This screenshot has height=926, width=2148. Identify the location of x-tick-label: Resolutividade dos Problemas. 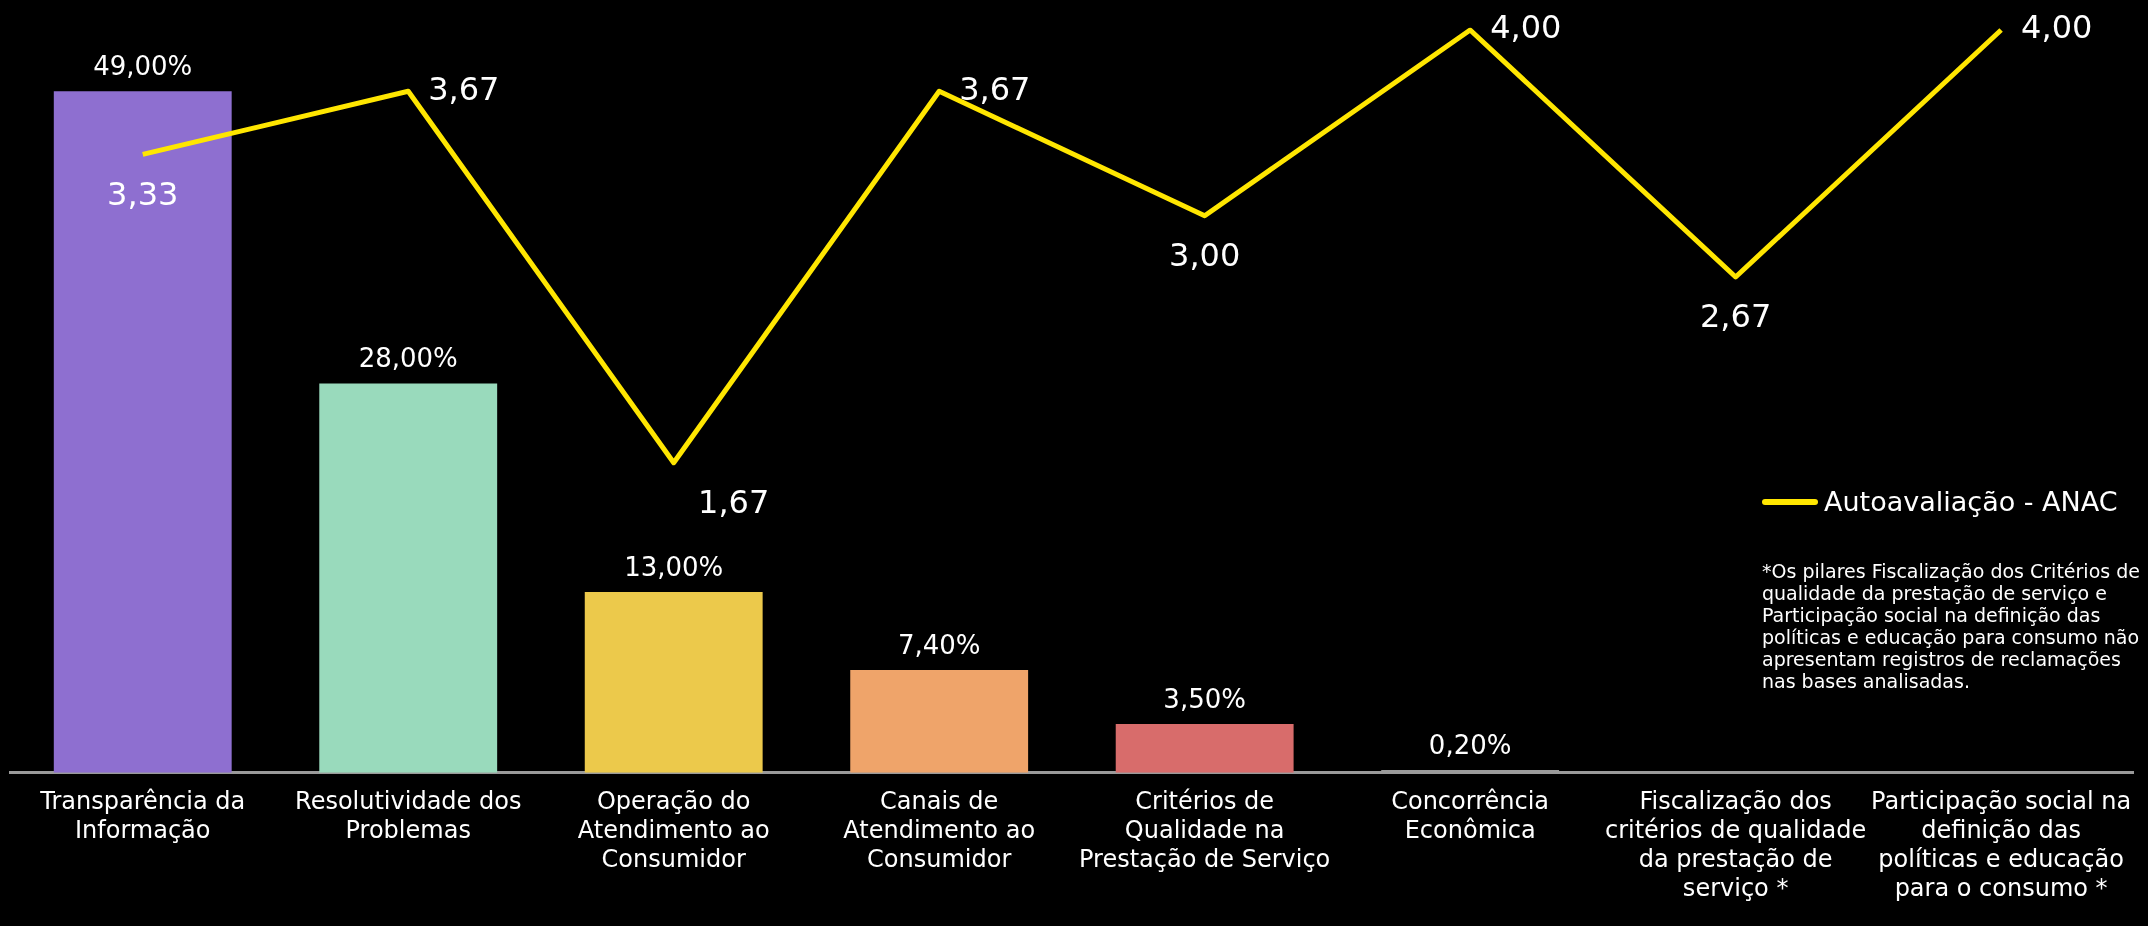
(408, 816).